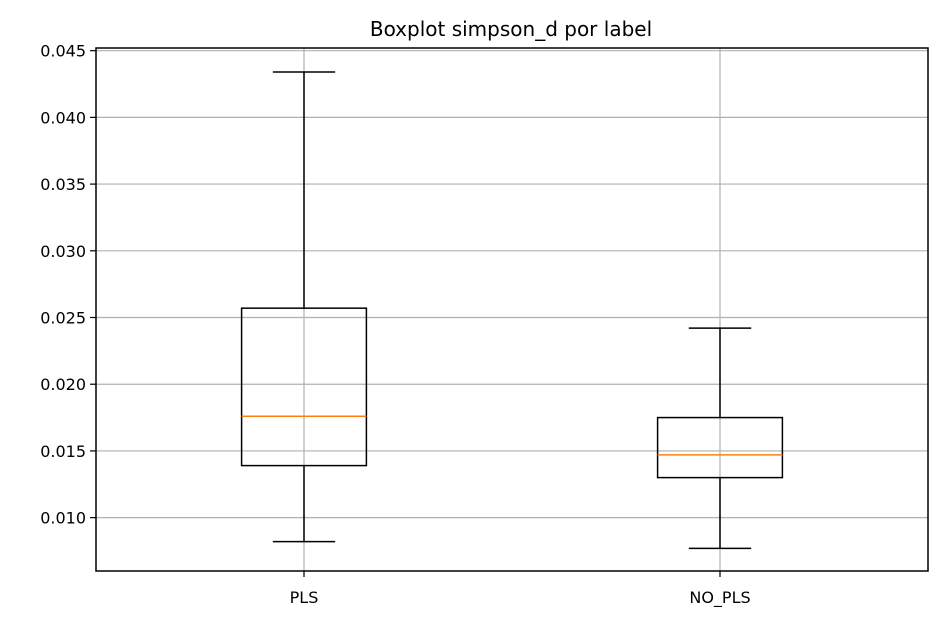 The image size is (944, 624). What do you see at coordinates (63, 384) in the screenshot?
I see `y-tick-label: 0.020` at bounding box center [63, 384].